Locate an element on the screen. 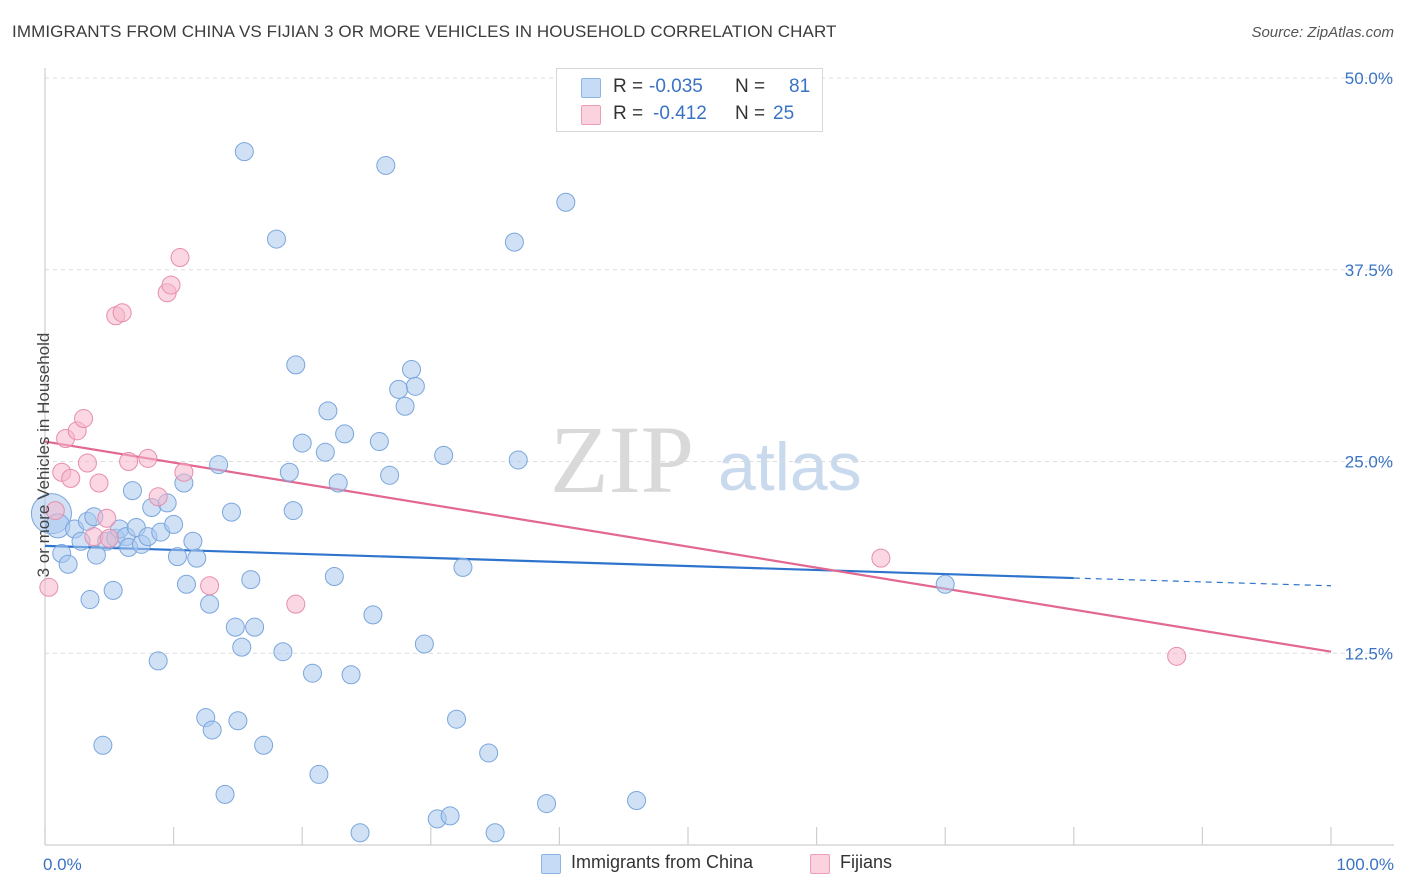  n-value: 81 is located at coordinates (800, 86).